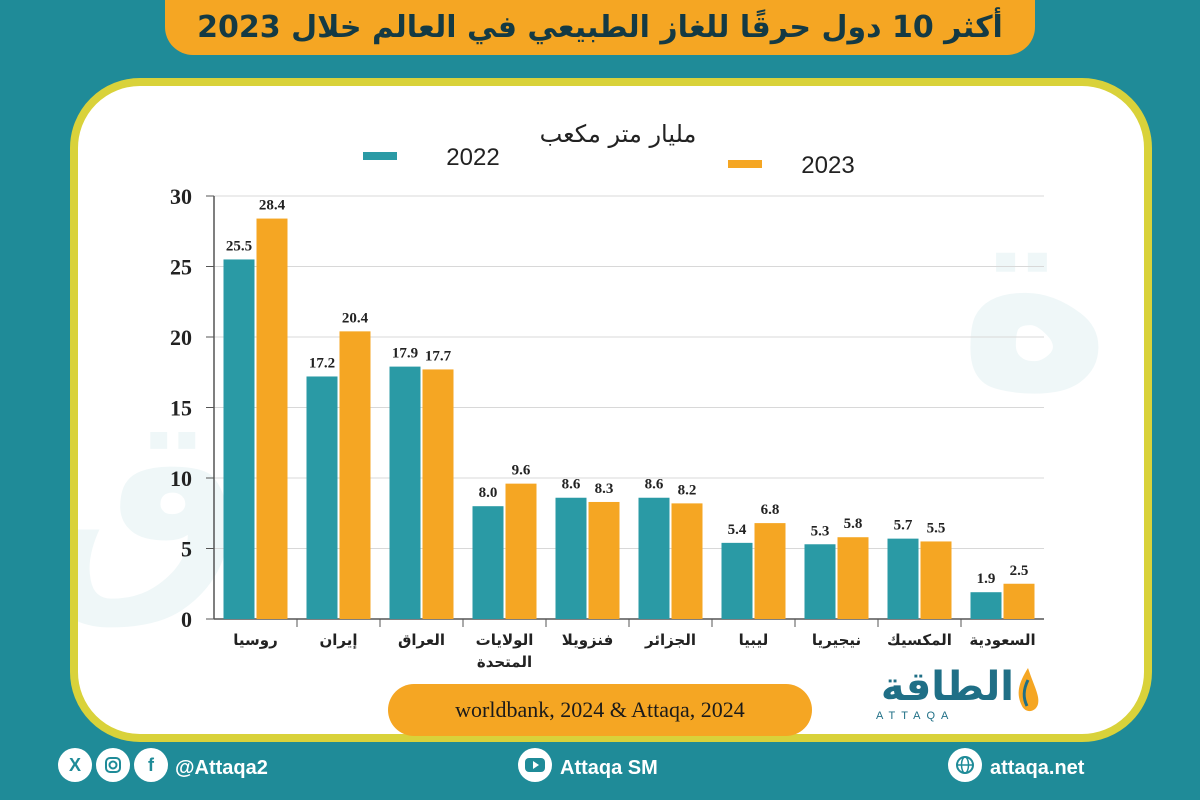  I want to click on x-tick-label: العراق, so click(421, 640).